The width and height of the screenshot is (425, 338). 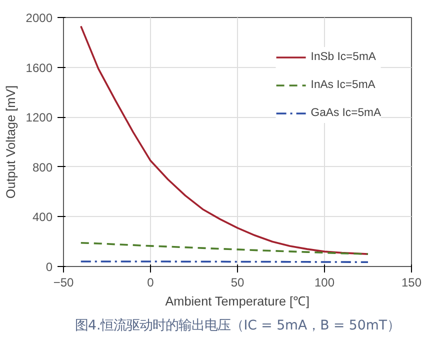 What do you see at coordinates (324, 283) in the screenshot?
I see `x-tick-label: 100` at bounding box center [324, 283].